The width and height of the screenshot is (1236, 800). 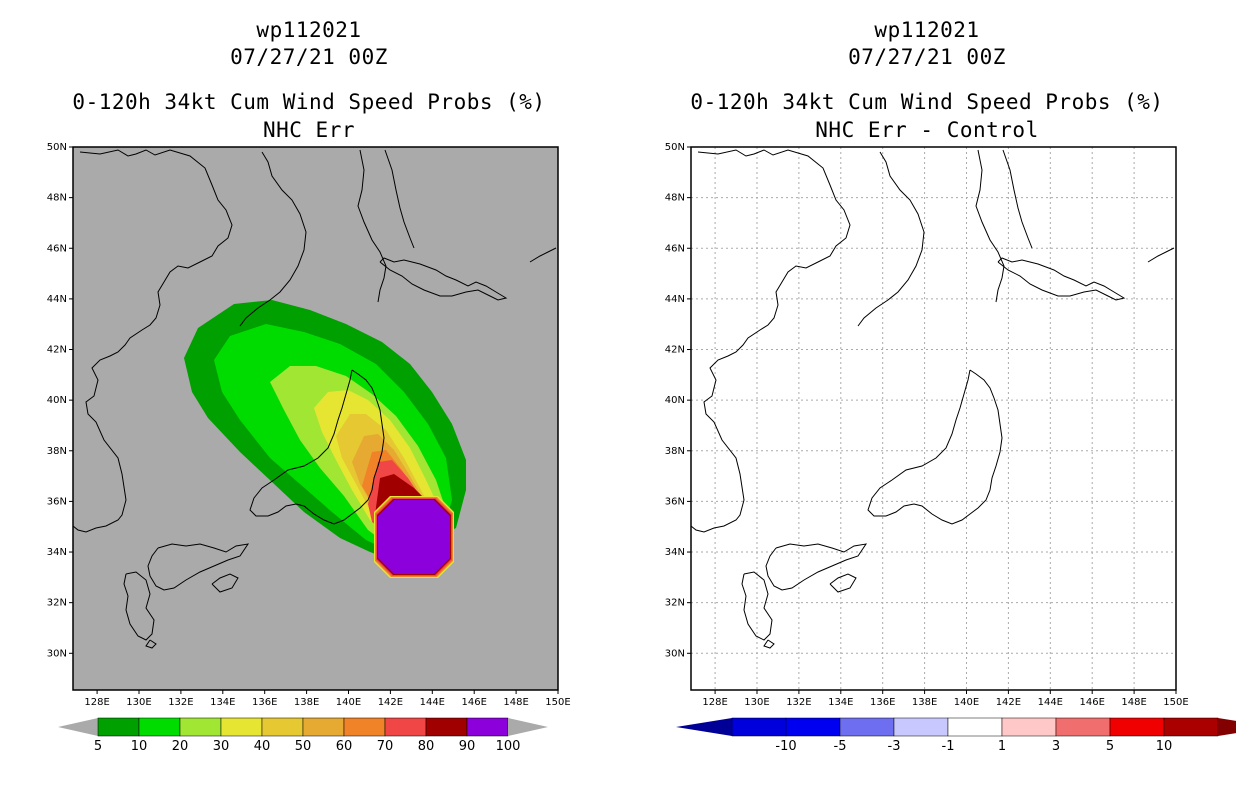 What do you see at coordinates (57, 653) in the screenshot?
I see `lat-label: 30N` at bounding box center [57, 653].